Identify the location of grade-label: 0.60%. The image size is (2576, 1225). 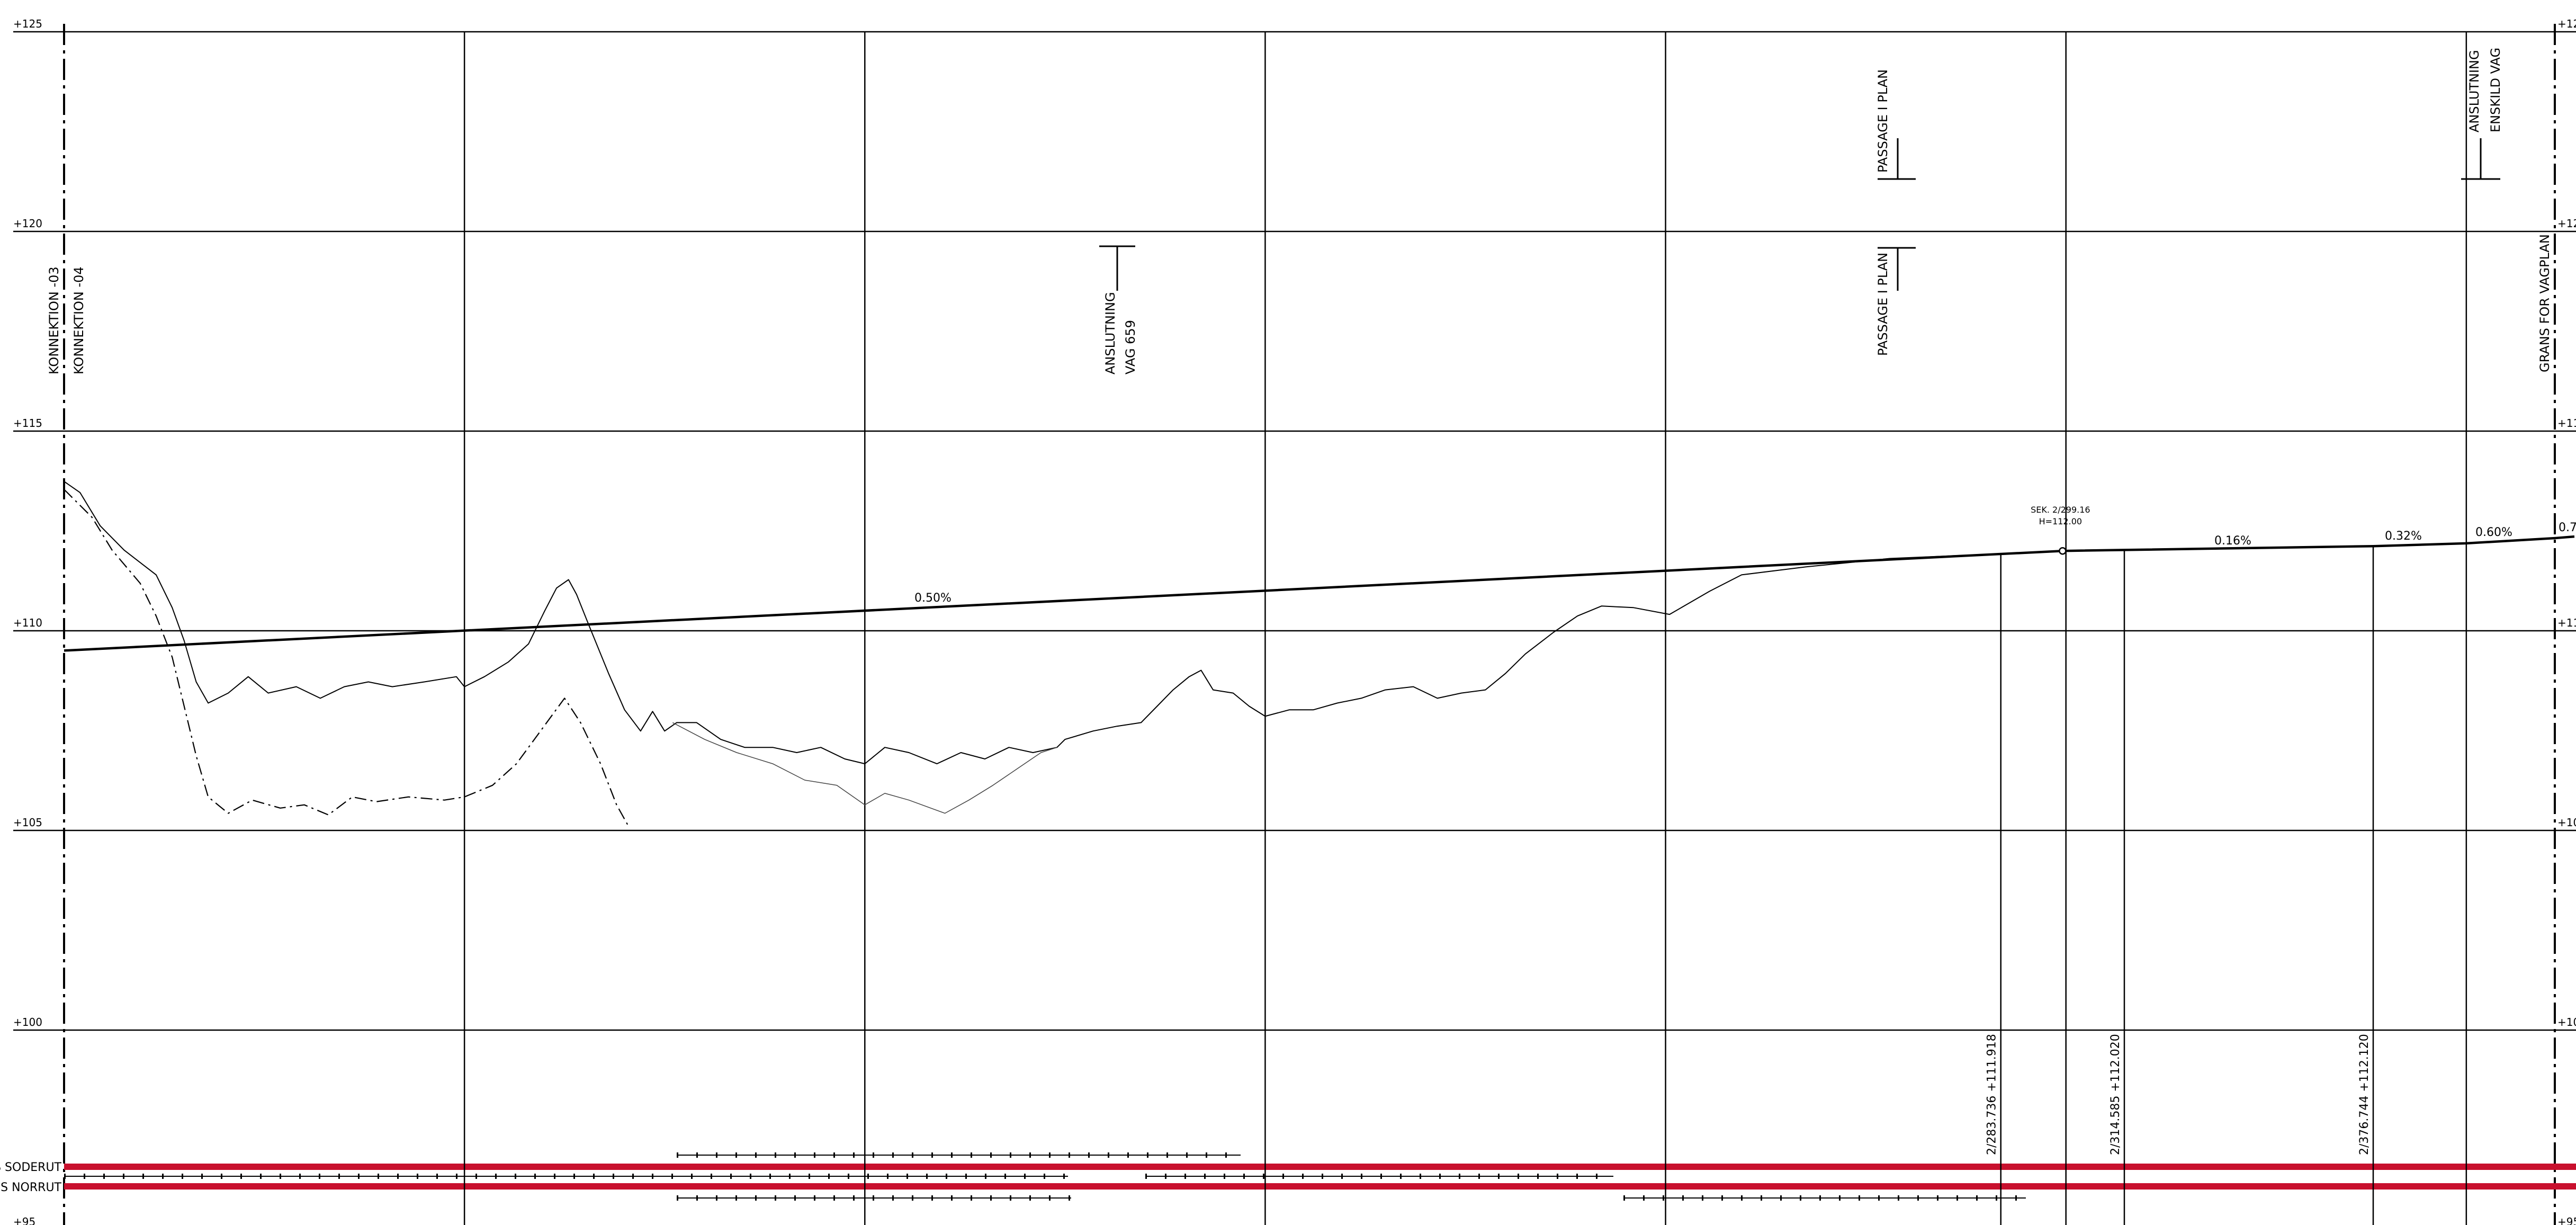
(2493, 532).